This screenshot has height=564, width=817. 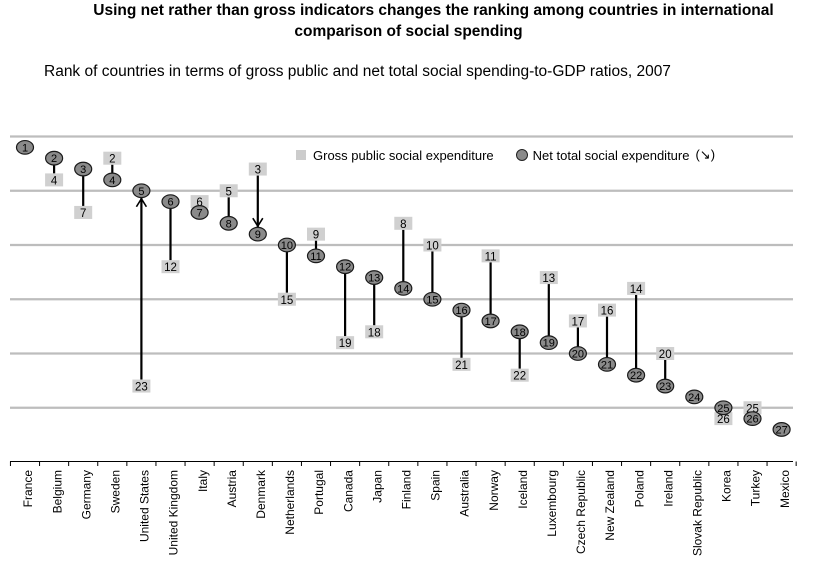 I want to click on net-marker-italy, so click(x=199, y=212).